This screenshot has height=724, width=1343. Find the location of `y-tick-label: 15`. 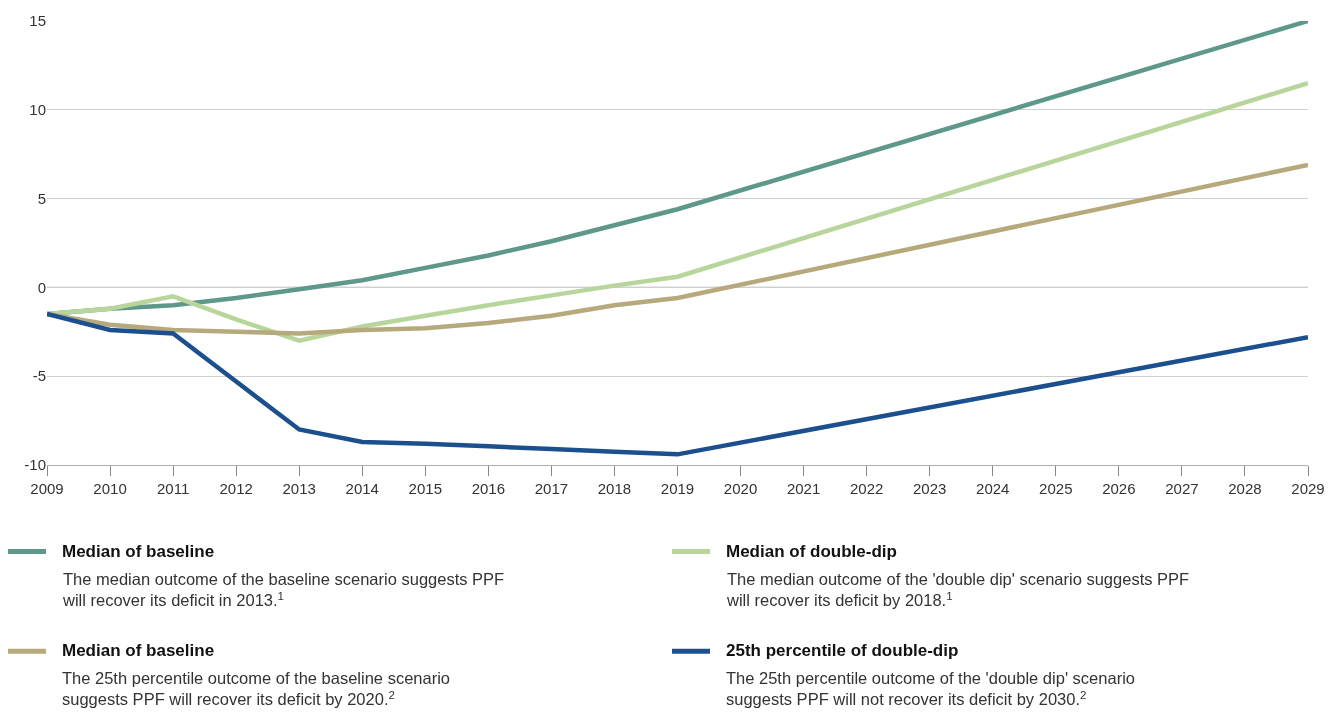

y-tick-label: 15 is located at coordinates (37, 21).